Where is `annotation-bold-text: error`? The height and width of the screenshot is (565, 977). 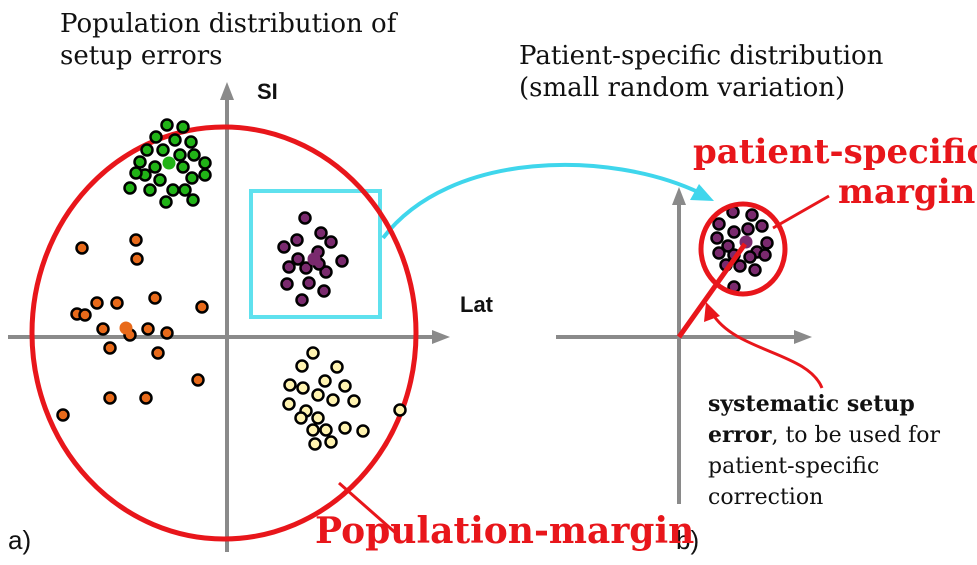 annotation-bold-text: error is located at coordinates (740, 435).